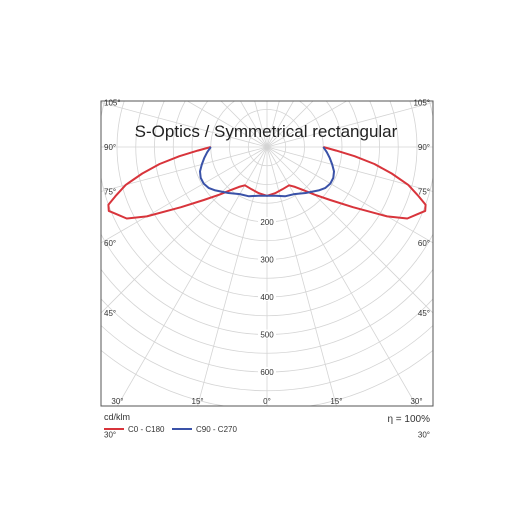 The width and height of the screenshot is (530, 530). I want to click on intensity-curves, so click(267, 183).